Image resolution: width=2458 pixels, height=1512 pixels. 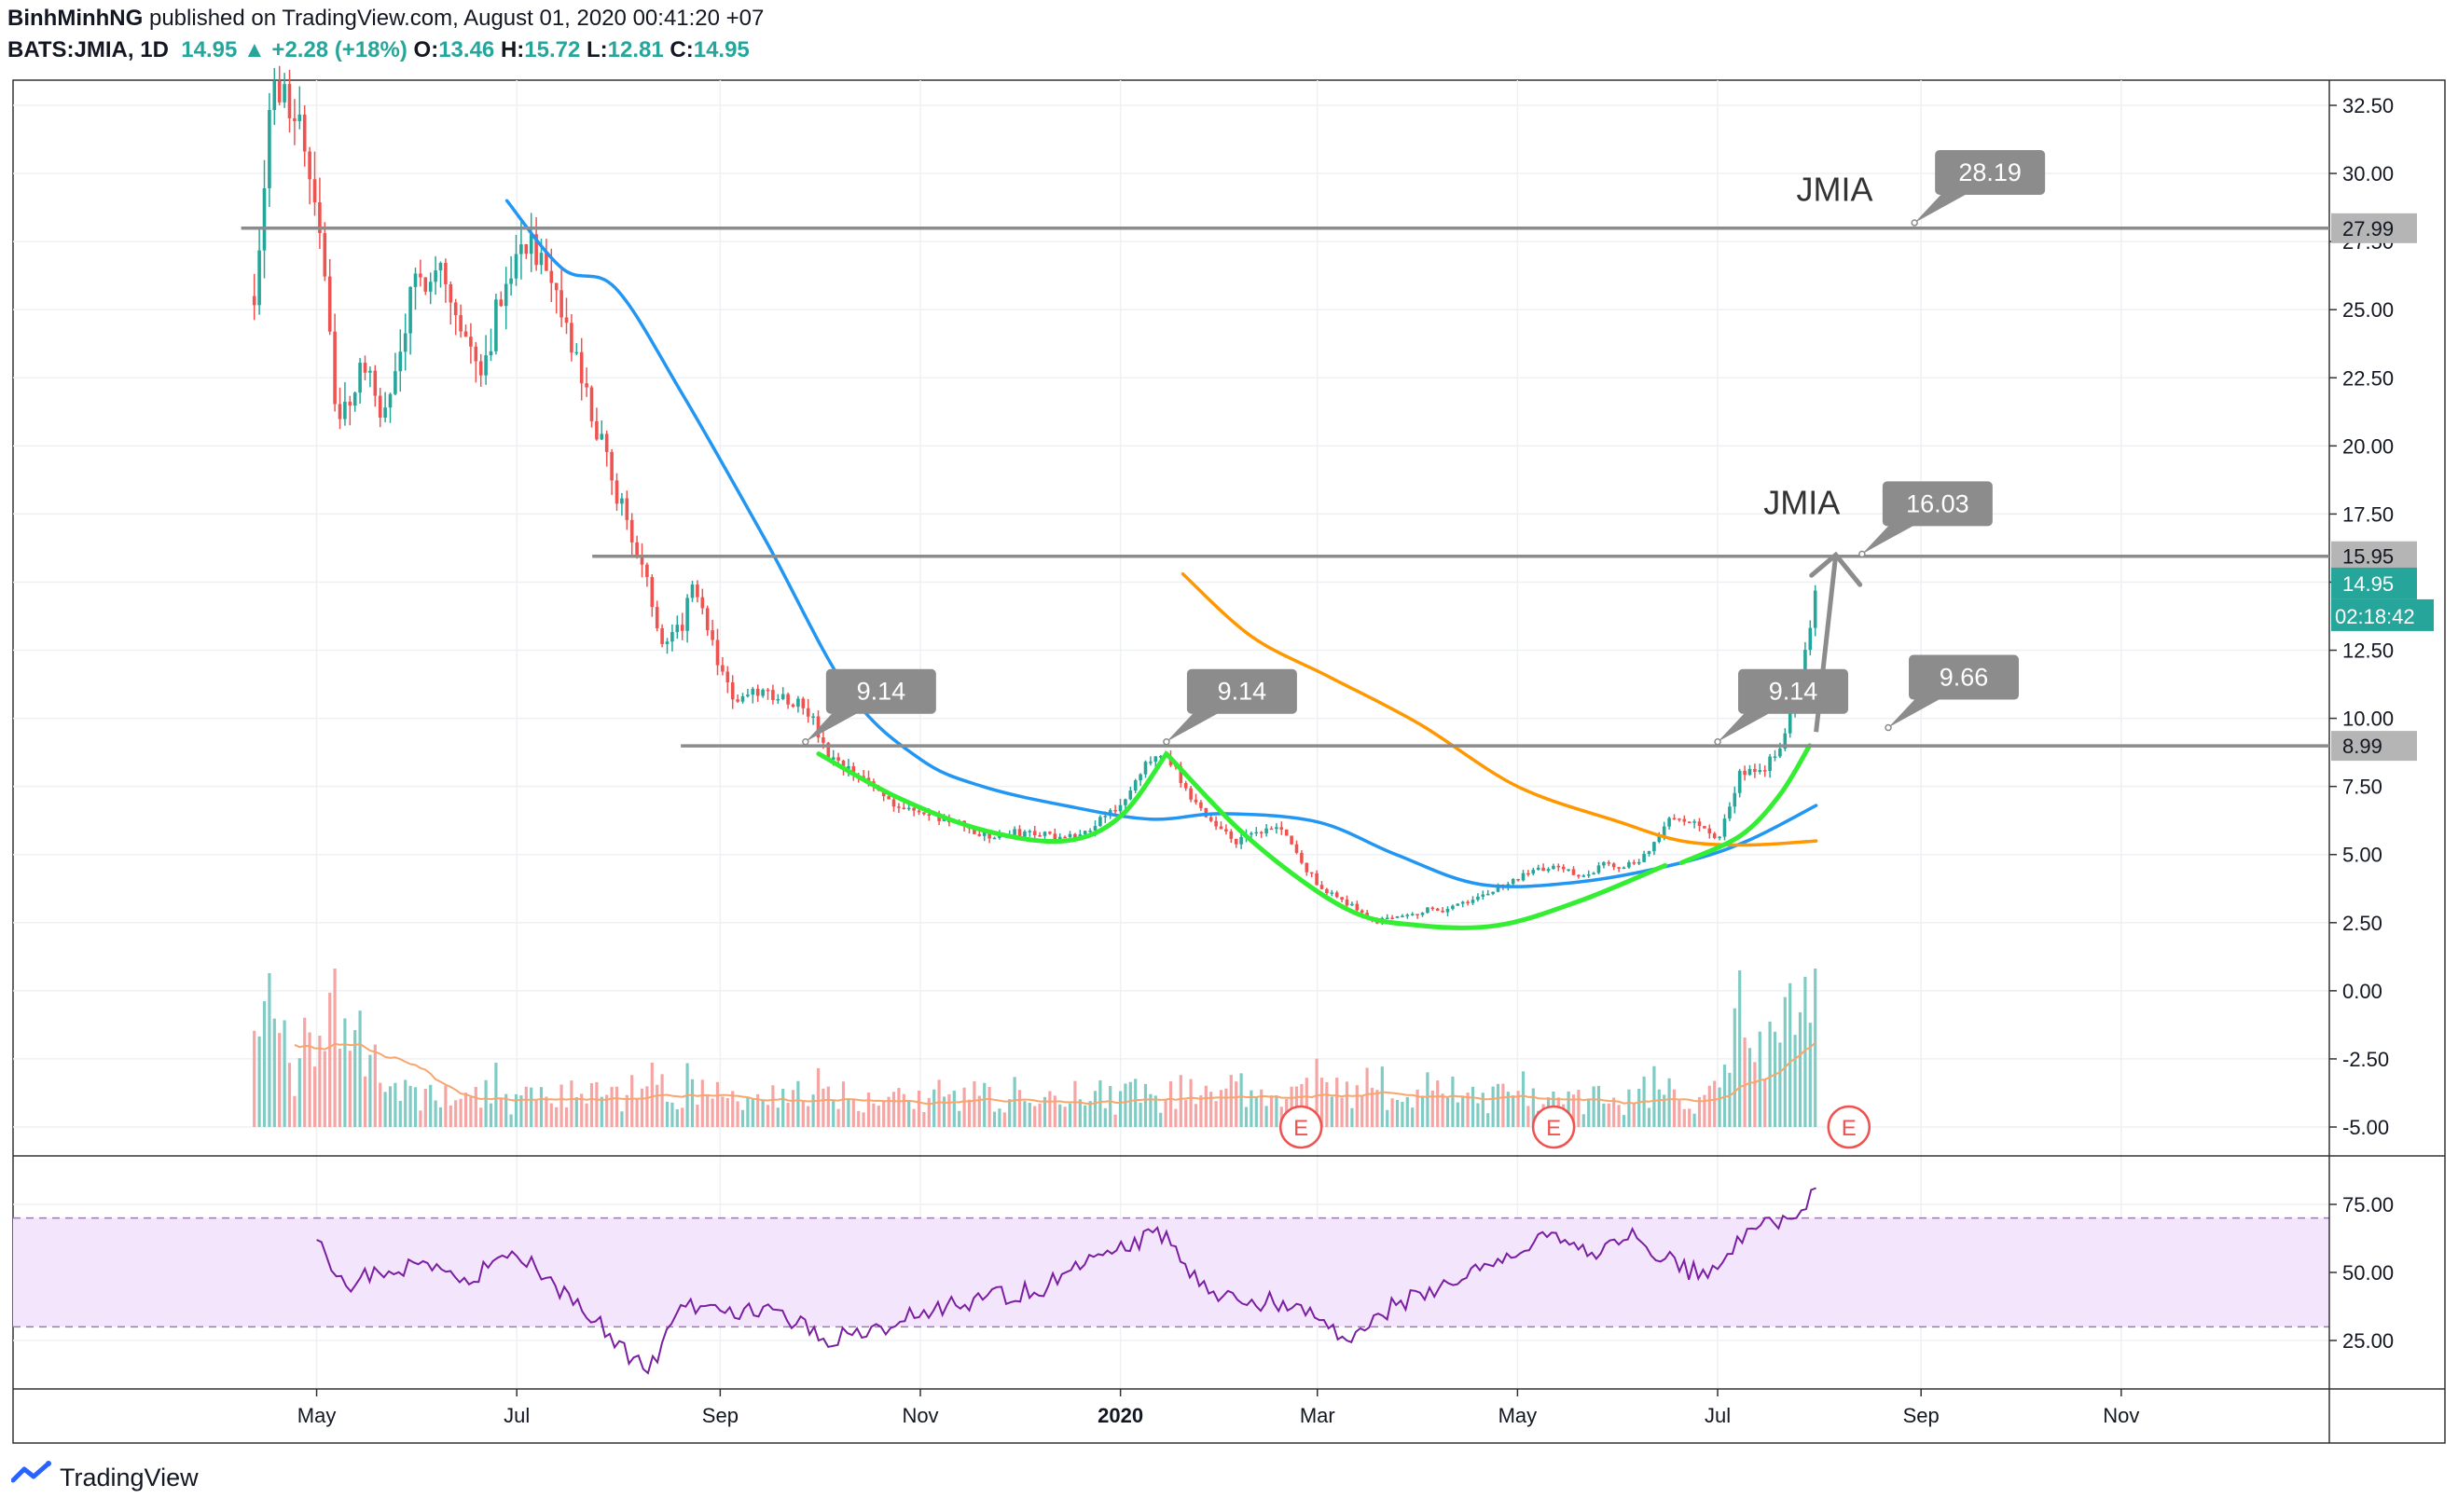 I want to click on price-callout: 16.03, so click(x=1925, y=519).